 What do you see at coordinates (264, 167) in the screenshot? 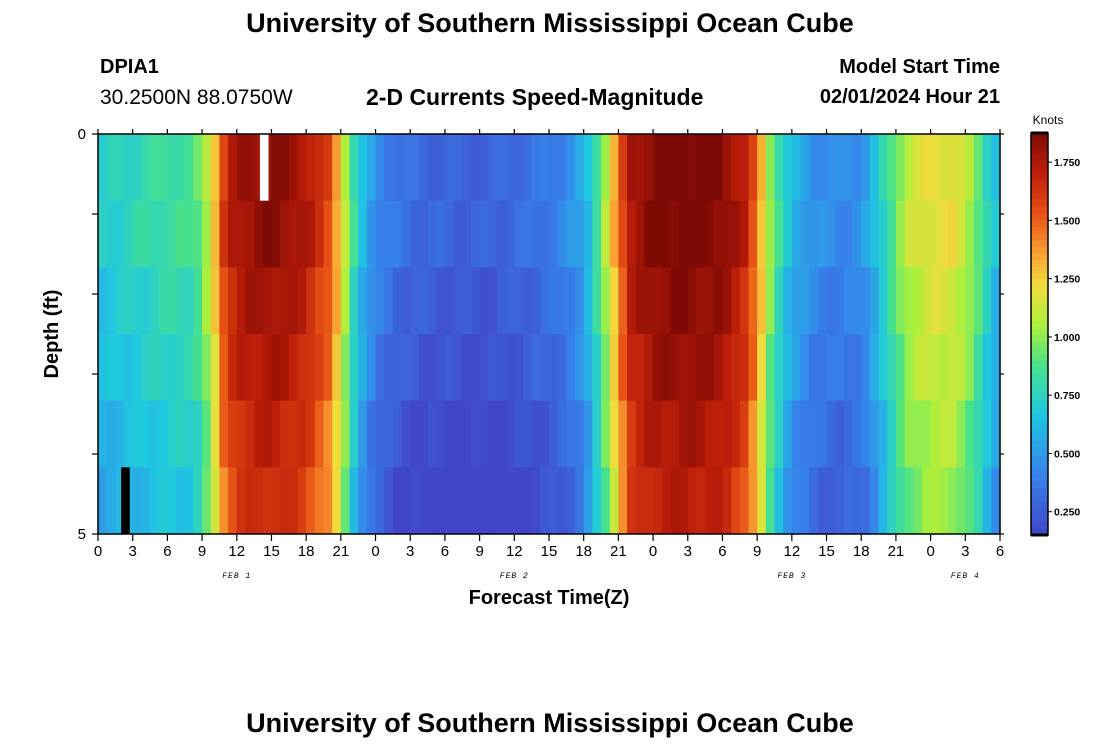
I see `missing-cell` at bounding box center [264, 167].